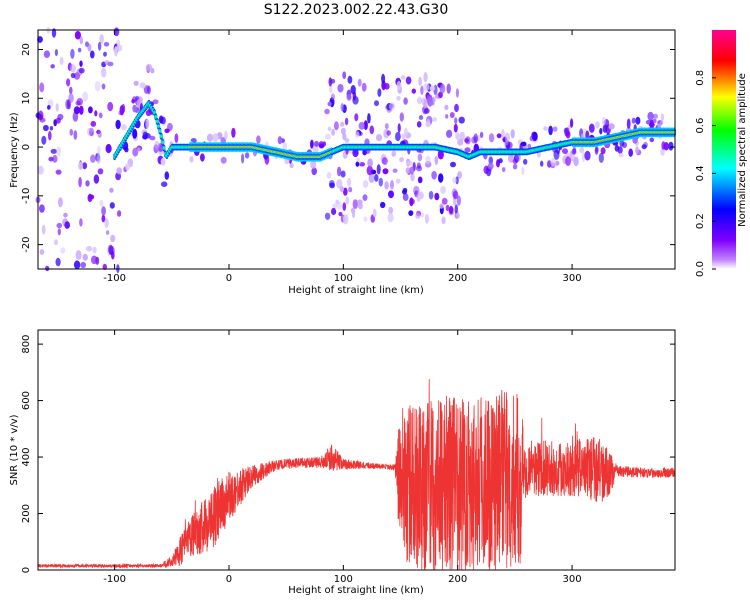 The image size is (750, 600). What do you see at coordinates (572, 579) in the screenshot?
I see `x-tick-label: 300` at bounding box center [572, 579].